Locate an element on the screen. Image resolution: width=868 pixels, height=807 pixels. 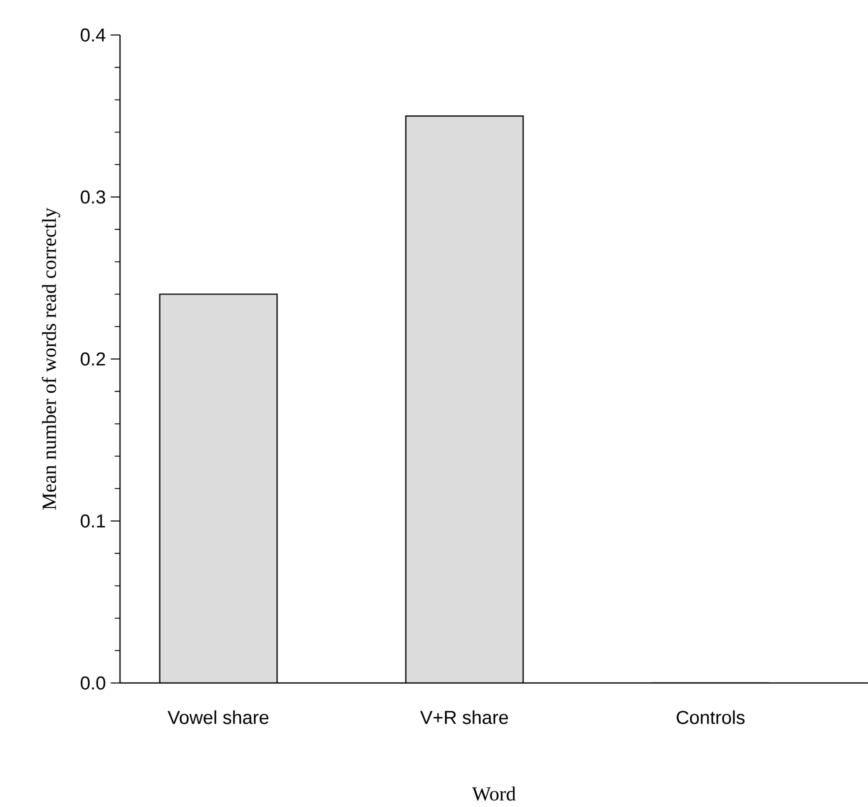
y-tick-label: 0.3 is located at coordinates (93, 197).